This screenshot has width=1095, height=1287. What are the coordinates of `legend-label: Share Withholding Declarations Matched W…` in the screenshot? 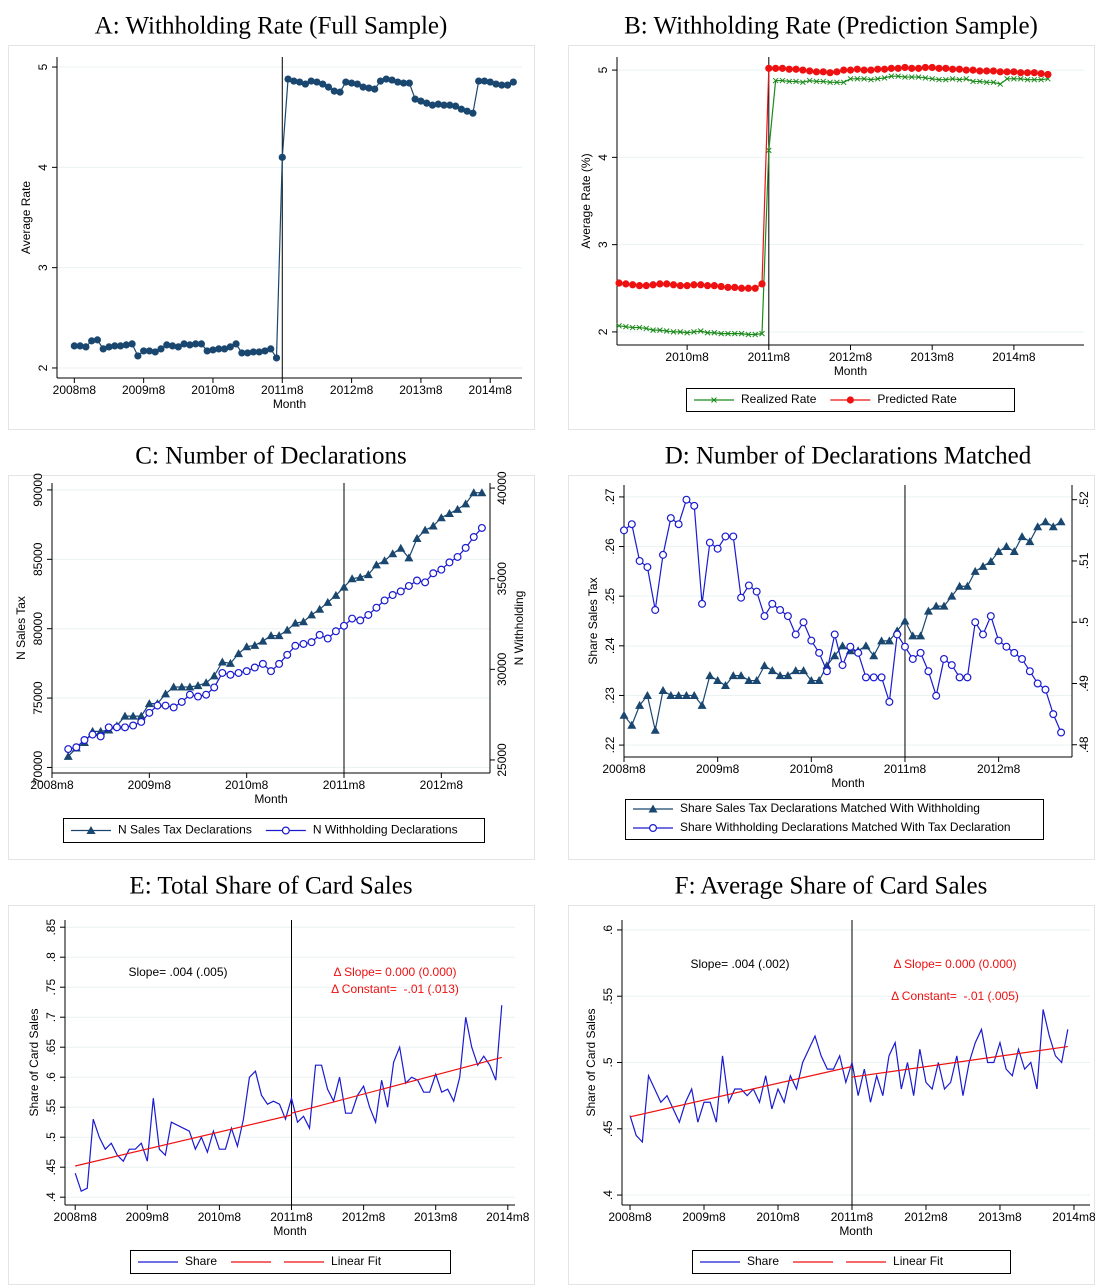 It's located at (845, 827).